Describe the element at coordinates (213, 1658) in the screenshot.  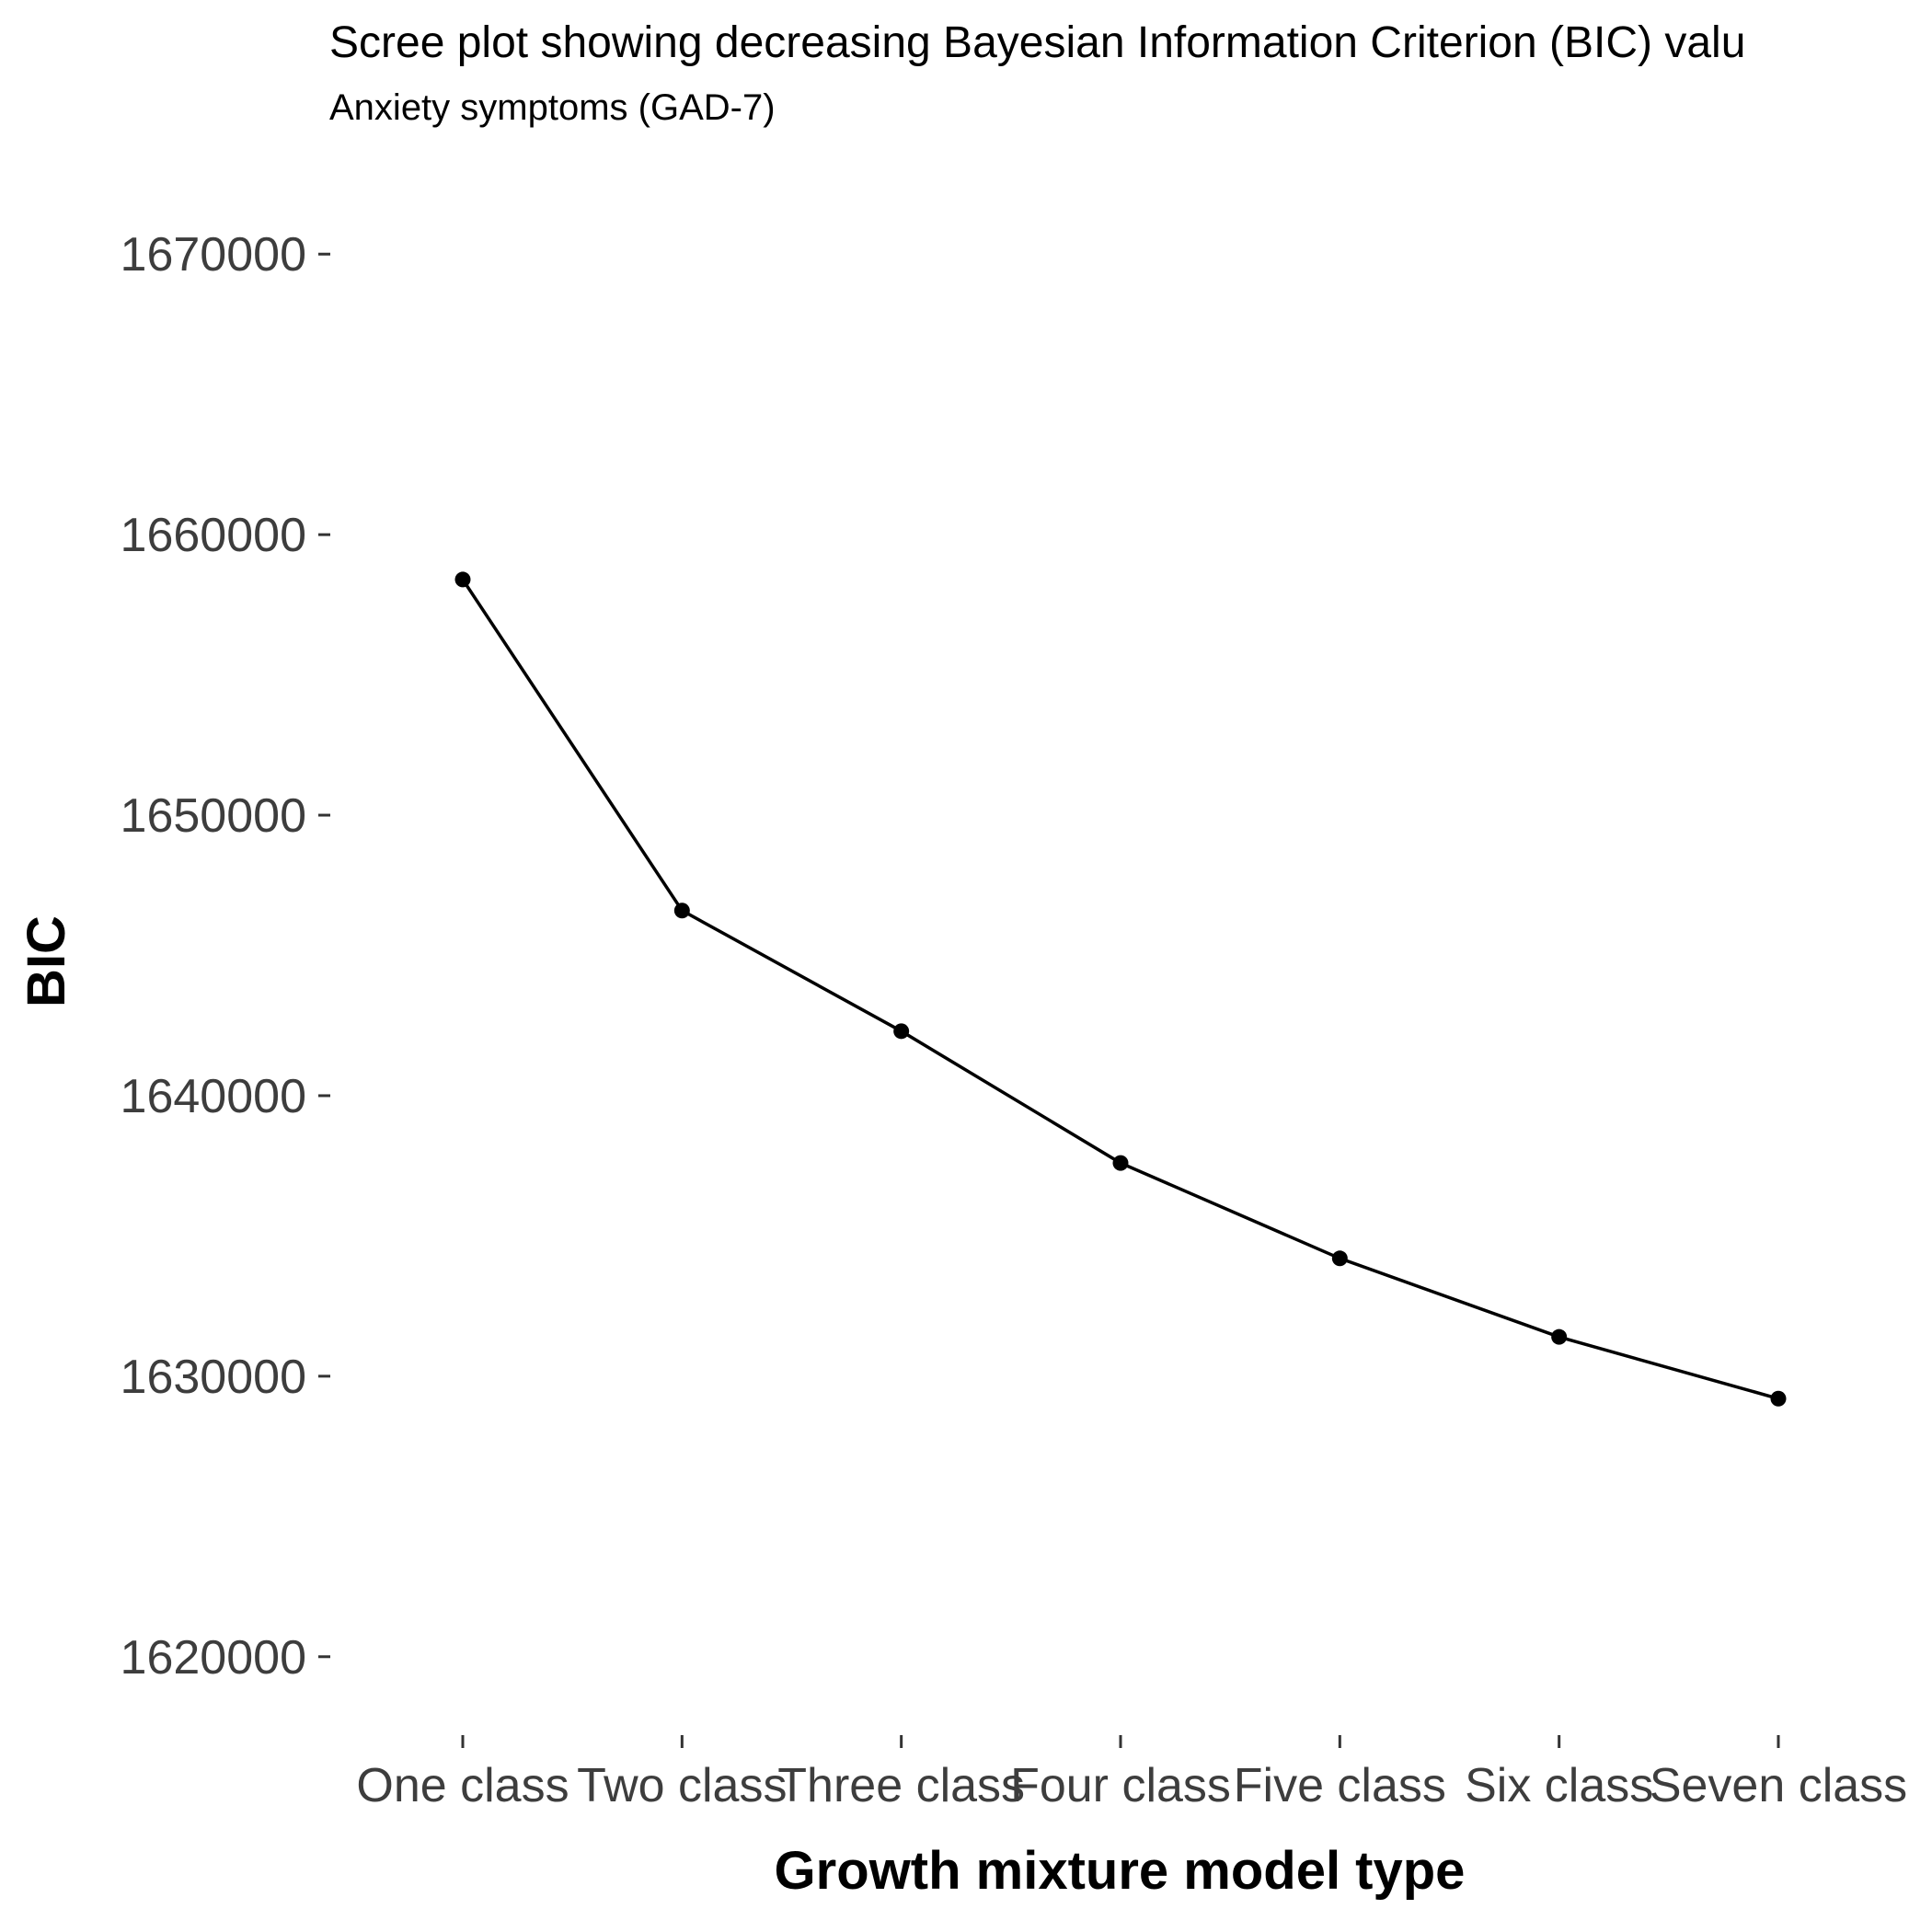
I see `y-tick-label: 1620000` at that location.